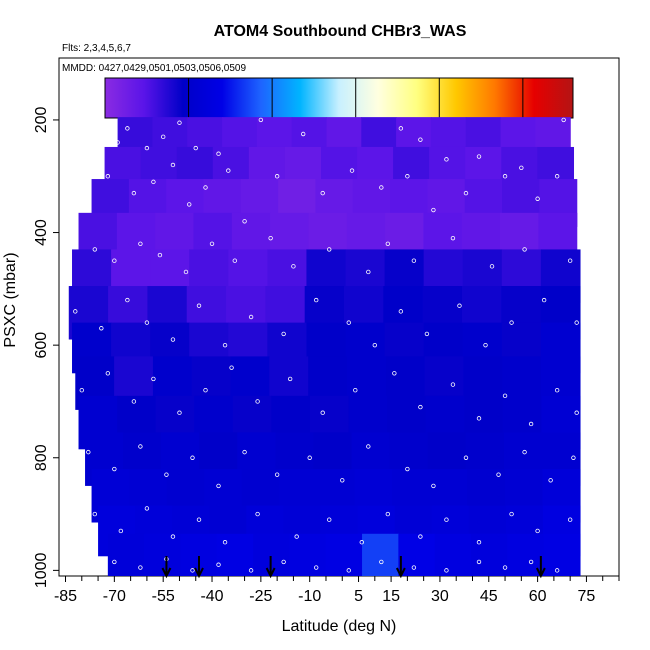 This screenshot has height=650, width=650. What do you see at coordinates (309, 596) in the screenshot?
I see `x-tick-label: -10` at bounding box center [309, 596].